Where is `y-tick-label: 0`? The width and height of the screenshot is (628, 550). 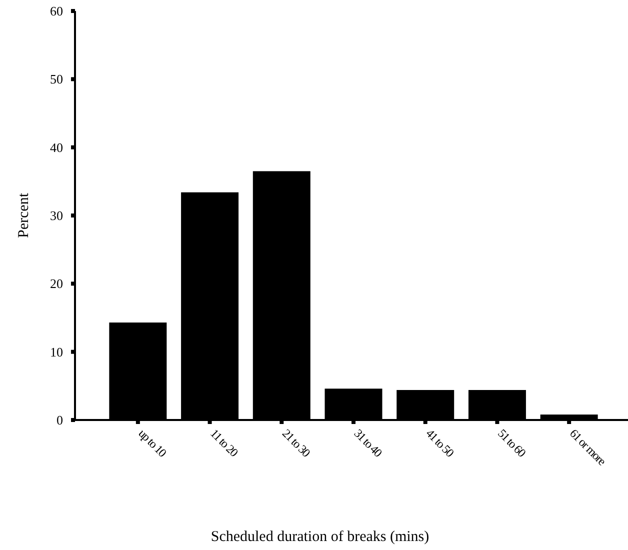 y-tick-label: 0 is located at coordinates (59, 420).